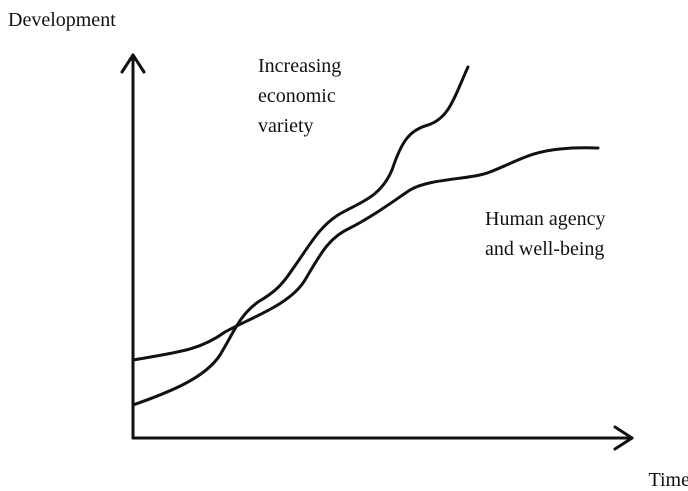  What do you see at coordinates (545, 219) in the screenshot?
I see `curve-label: Human agency` at bounding box center [545, 219].